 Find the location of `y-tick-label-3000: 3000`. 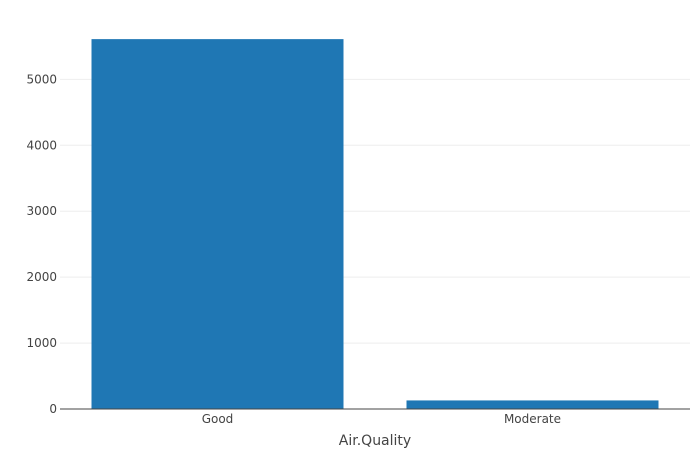

y-tick-label-3000: 3000 is located at coordinates (41, 211).